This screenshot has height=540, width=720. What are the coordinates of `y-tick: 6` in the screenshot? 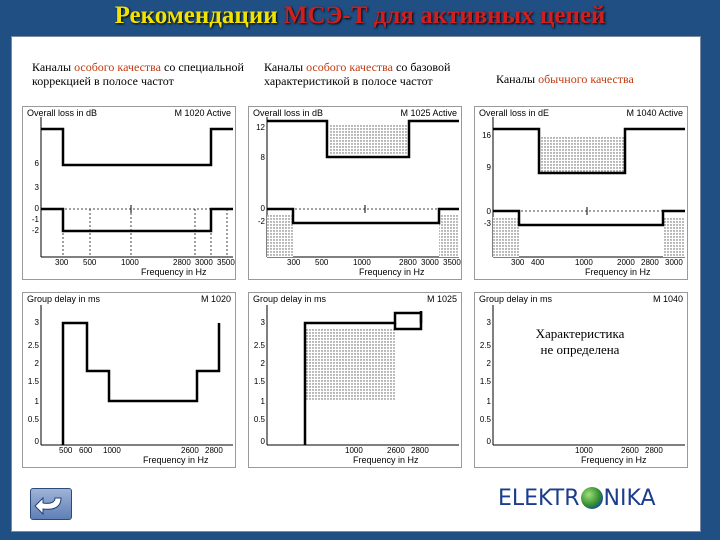 It's located at (36, 163).